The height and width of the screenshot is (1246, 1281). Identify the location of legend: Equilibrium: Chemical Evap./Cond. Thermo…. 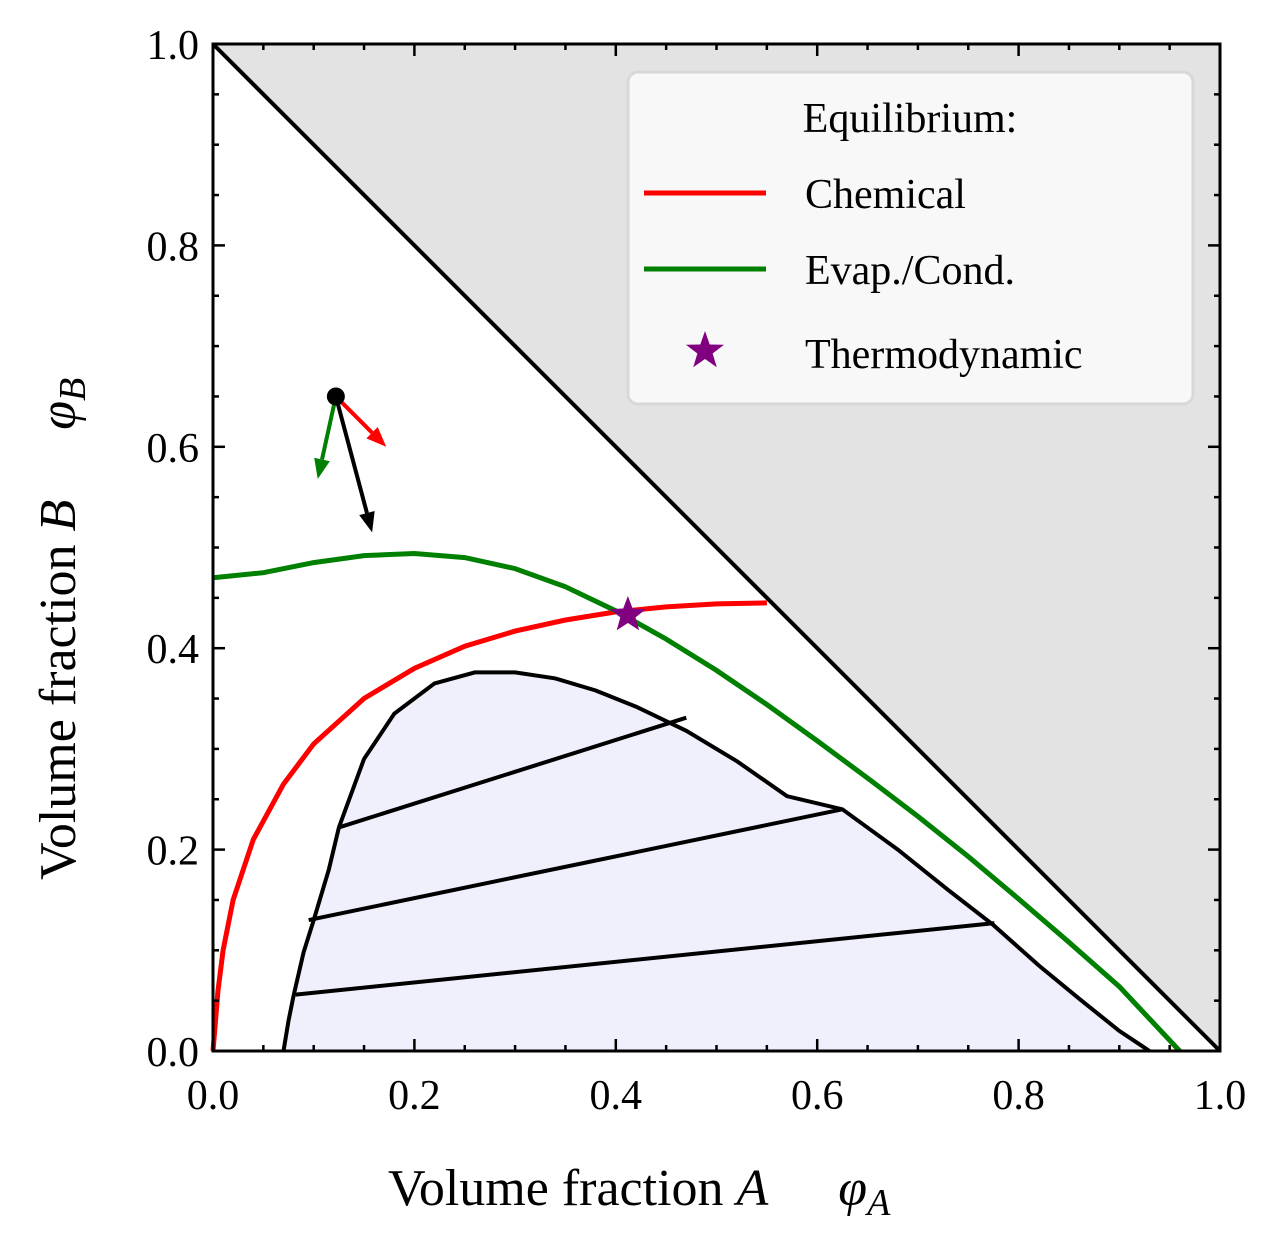
(910, 238).